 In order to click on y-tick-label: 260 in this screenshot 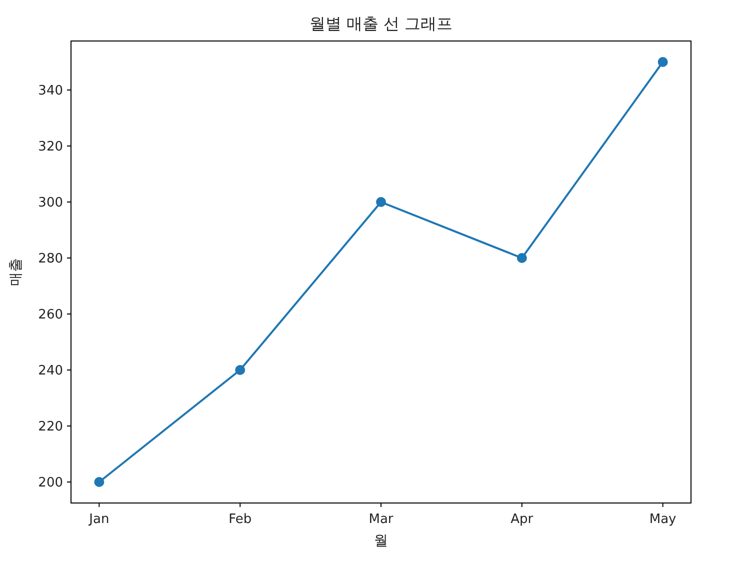, I will do `click(50, 315)`.